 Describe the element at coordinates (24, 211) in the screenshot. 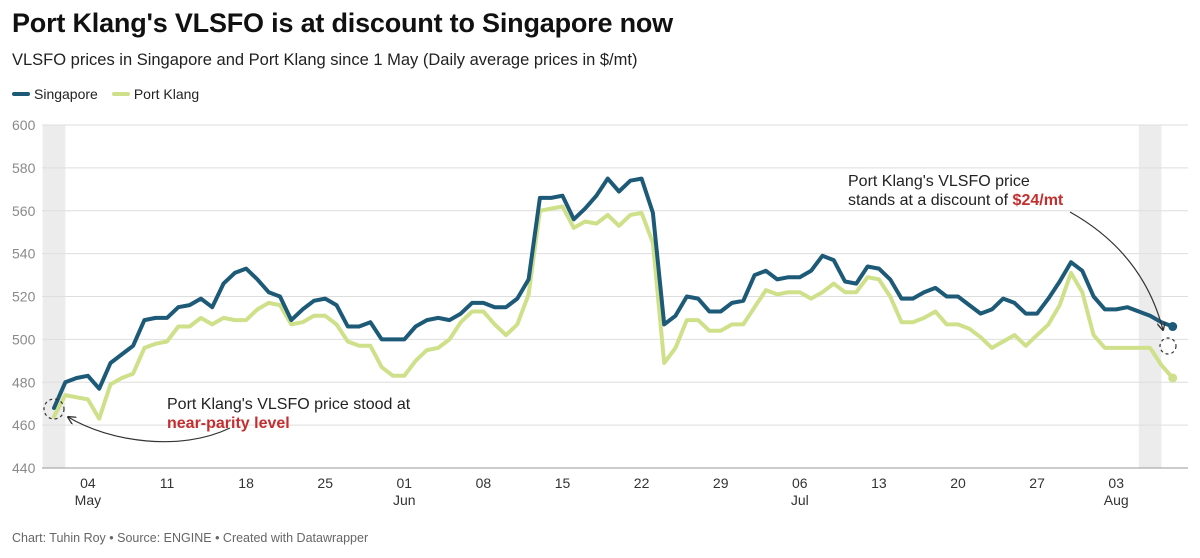

I see `y-tick-label-560: 560` at that location.